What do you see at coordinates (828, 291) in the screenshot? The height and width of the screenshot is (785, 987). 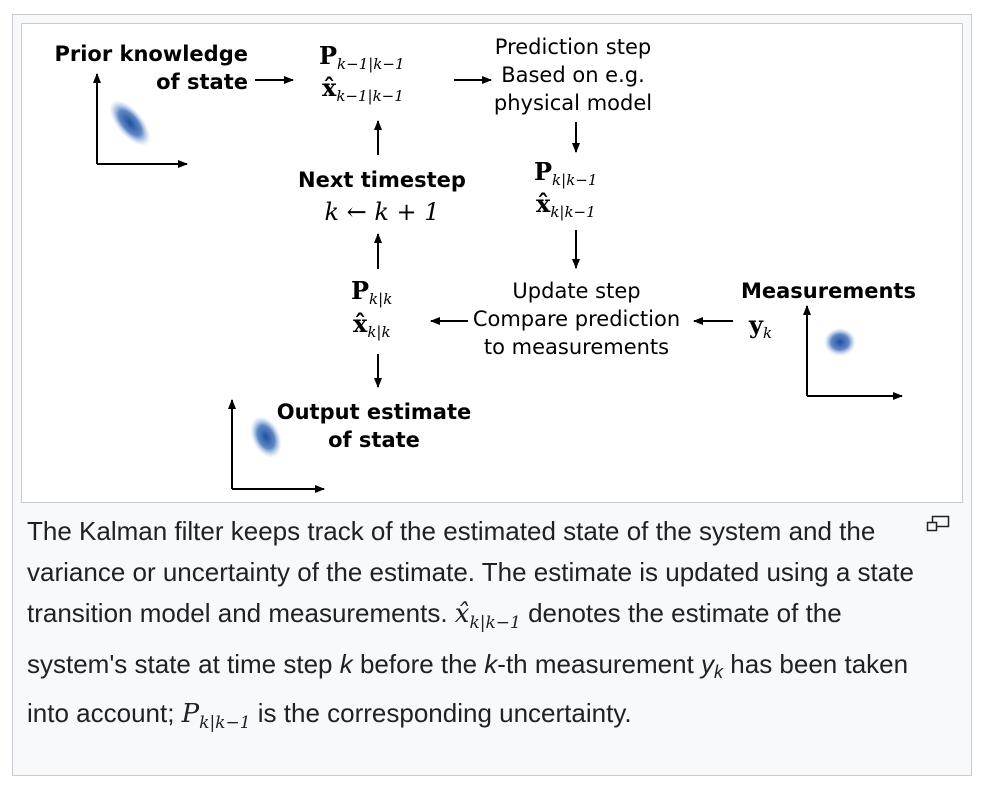 I see `measurements-label: Measurements` at bounding box center [828, 291].